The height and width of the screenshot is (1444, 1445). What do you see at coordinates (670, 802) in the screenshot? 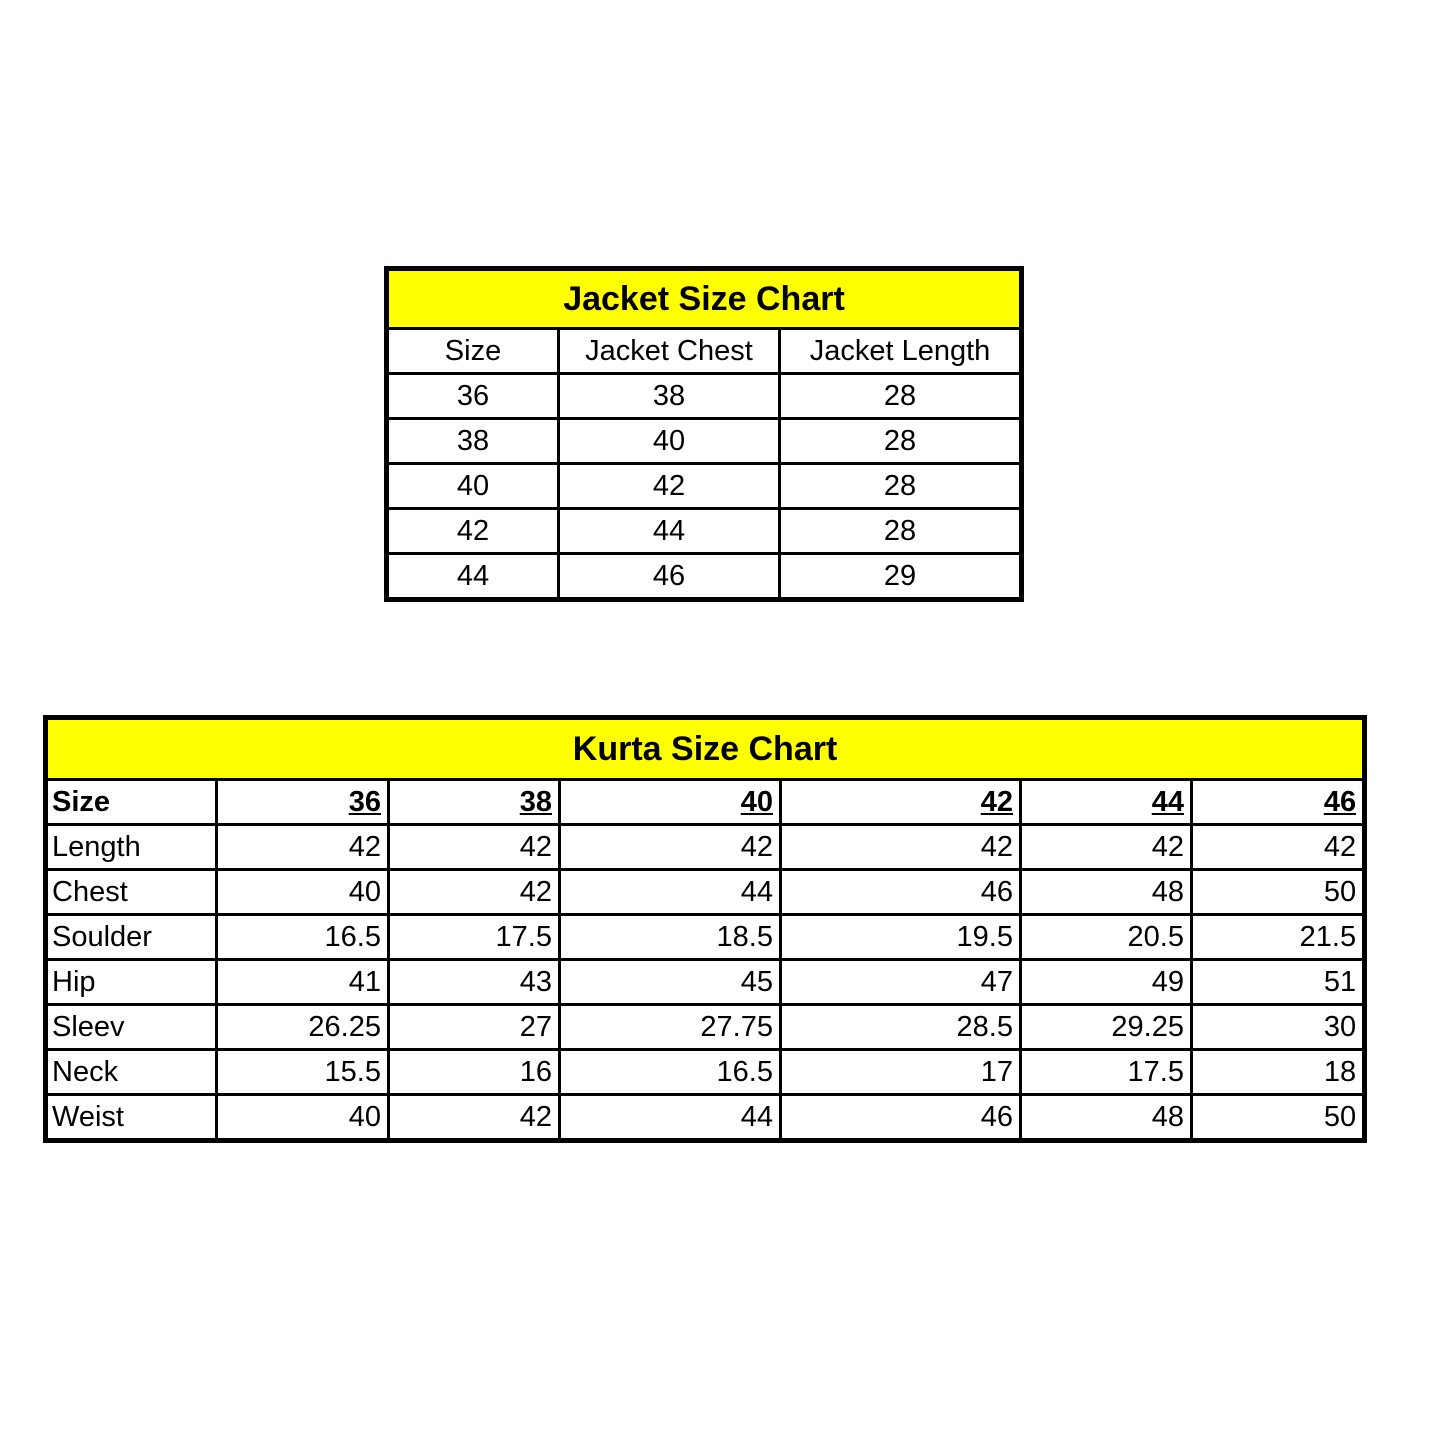
I see `kurta-size-header: 40` at bounding box center [670, 802].